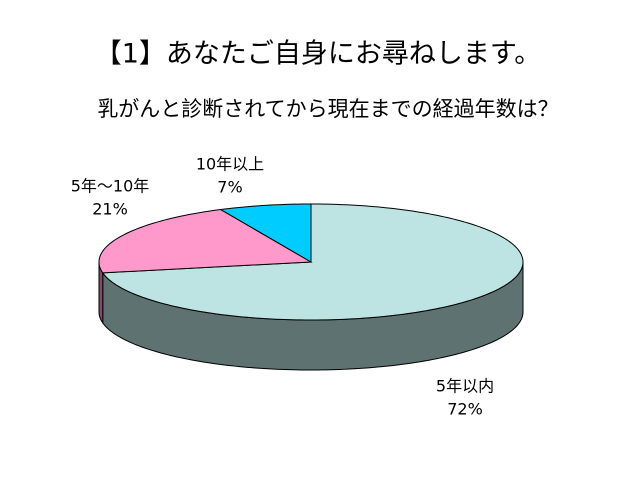 Image resolution: width=640 pixels, height=480 pixels. What do you see at coordinates (110, 186) in the screenshot?
I see `slice-label: 5年～10年` at bounding box center [110, 186].